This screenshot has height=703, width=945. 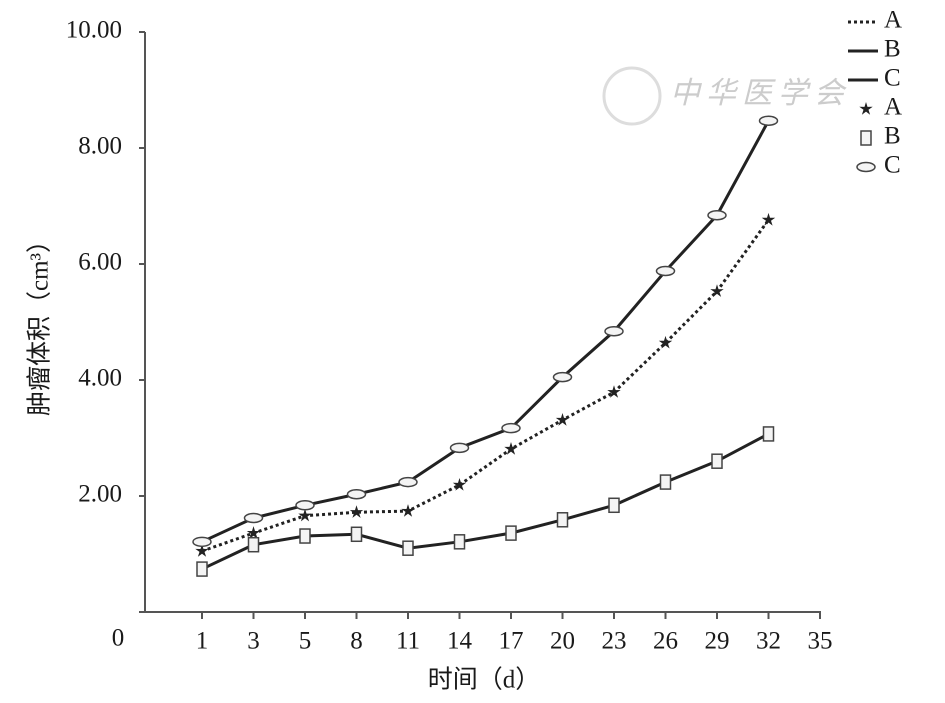 What do you see at coordinates (40, 322) in the screenshot?
I see `y-axis-label: 肿瘤体积（cm³）` at bounding box center [40, 322].